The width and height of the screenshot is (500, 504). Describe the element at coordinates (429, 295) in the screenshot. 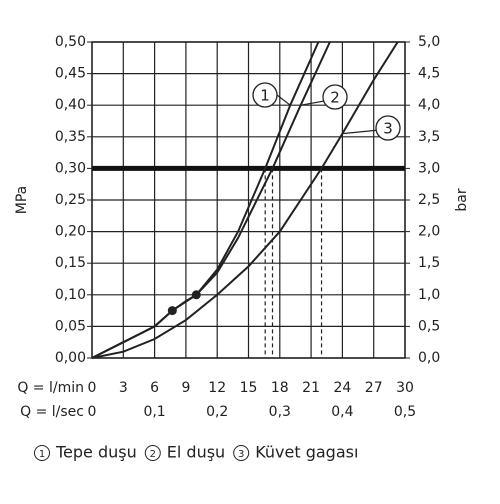

I see `y2-tick-label: 1,0` at that location.